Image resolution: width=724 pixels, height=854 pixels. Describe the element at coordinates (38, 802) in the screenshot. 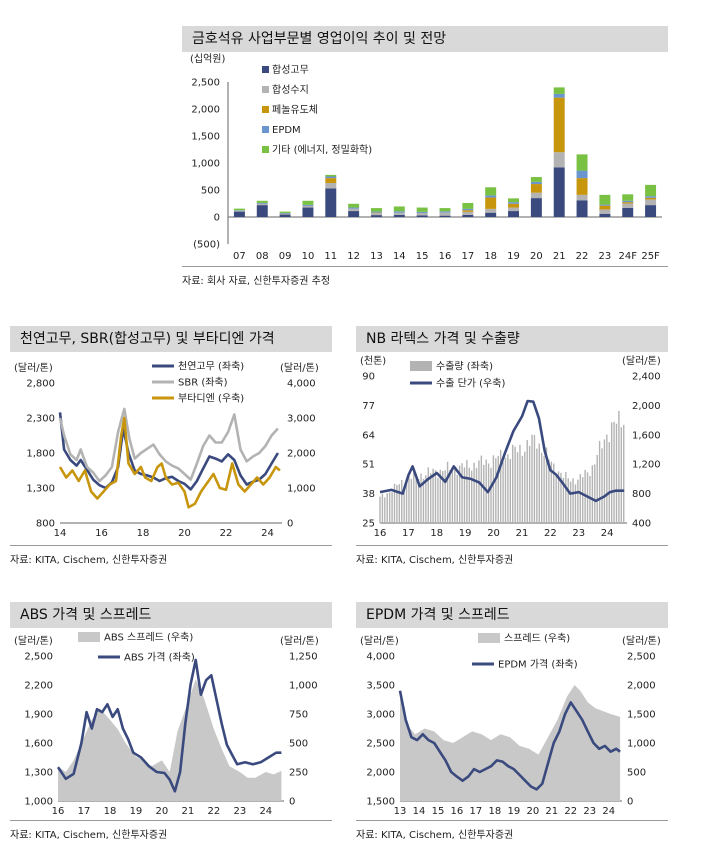

I see `left-tick-label: 1,000` at that location.